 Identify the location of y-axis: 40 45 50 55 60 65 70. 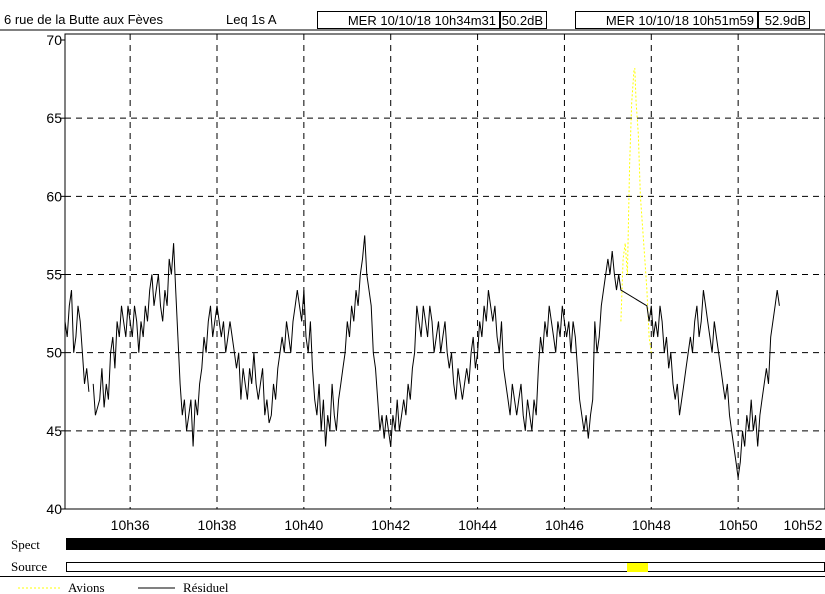
(55, 274).